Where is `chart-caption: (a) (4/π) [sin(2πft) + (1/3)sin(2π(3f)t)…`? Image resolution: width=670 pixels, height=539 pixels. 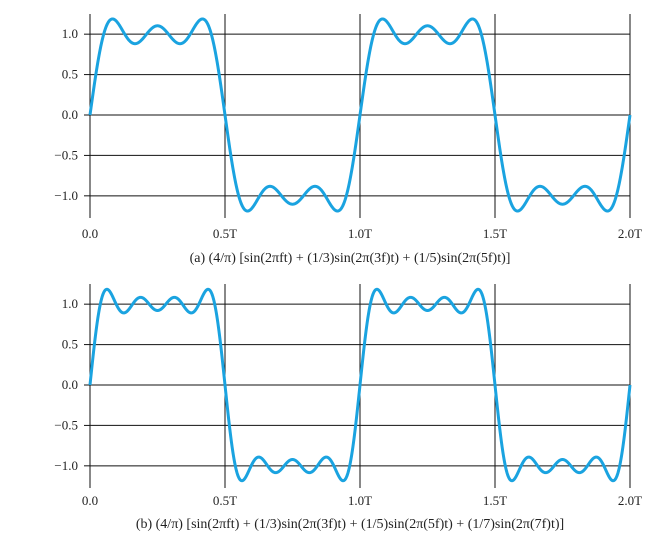
chart-caption: (a) (4/π) [sin(2πft) + (1/3)sin(2π(3f)t)… is located at coordinates (350, 258).